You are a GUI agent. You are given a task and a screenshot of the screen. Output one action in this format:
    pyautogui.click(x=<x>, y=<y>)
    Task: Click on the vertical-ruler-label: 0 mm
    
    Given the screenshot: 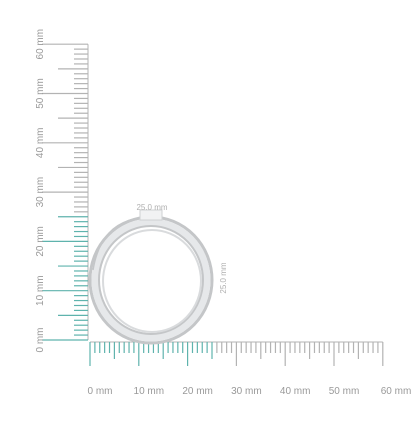 What is the action you would take?
    pyautogui.click(x=40, y=340)
    